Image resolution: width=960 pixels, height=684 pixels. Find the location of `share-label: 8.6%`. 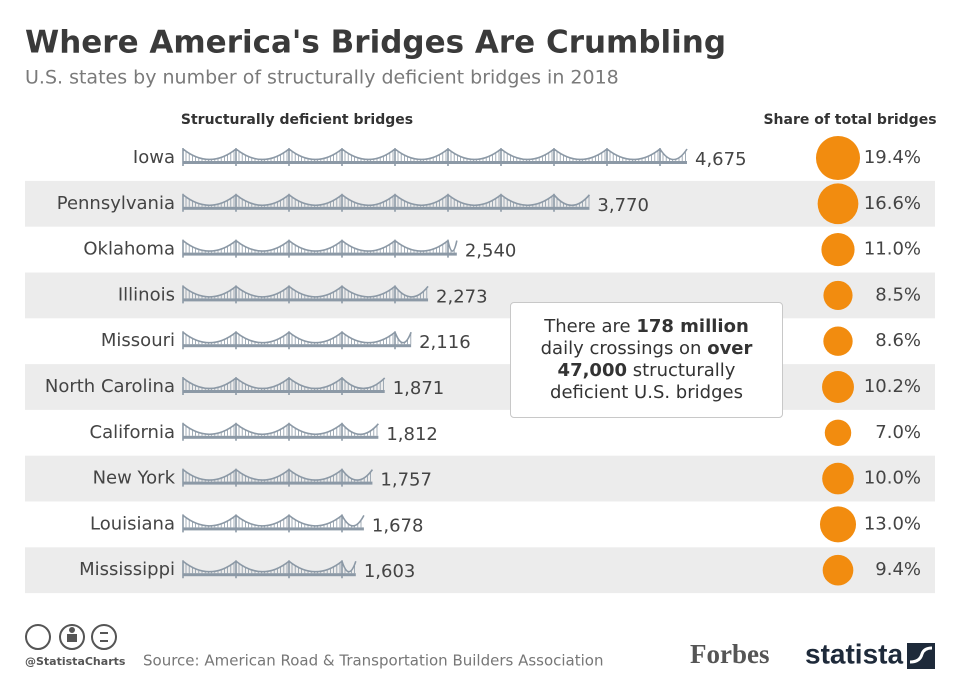

share-label: 8.6% is located at coordinates (898, 340).